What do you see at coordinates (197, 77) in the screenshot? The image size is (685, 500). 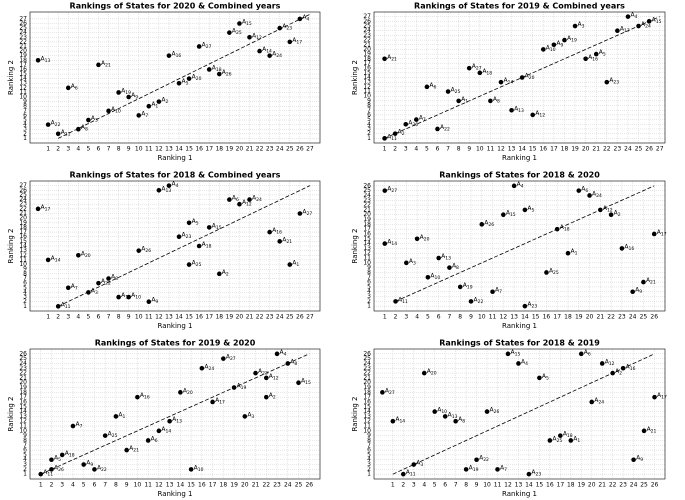 I see `point-label: A20` at bounding box center [197, 77].